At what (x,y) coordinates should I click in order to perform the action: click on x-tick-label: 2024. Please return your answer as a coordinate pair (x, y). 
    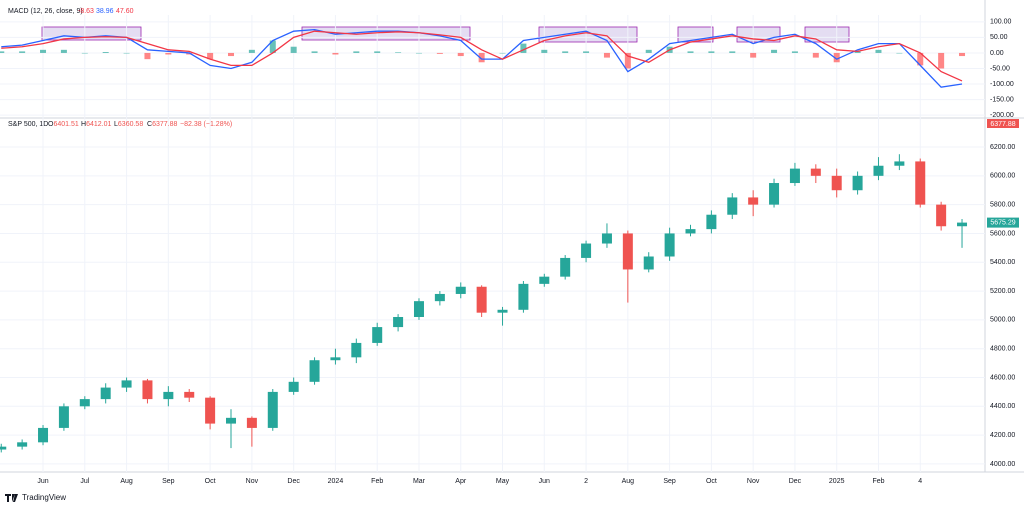
    Looking at the image, I should click on (336, 481).